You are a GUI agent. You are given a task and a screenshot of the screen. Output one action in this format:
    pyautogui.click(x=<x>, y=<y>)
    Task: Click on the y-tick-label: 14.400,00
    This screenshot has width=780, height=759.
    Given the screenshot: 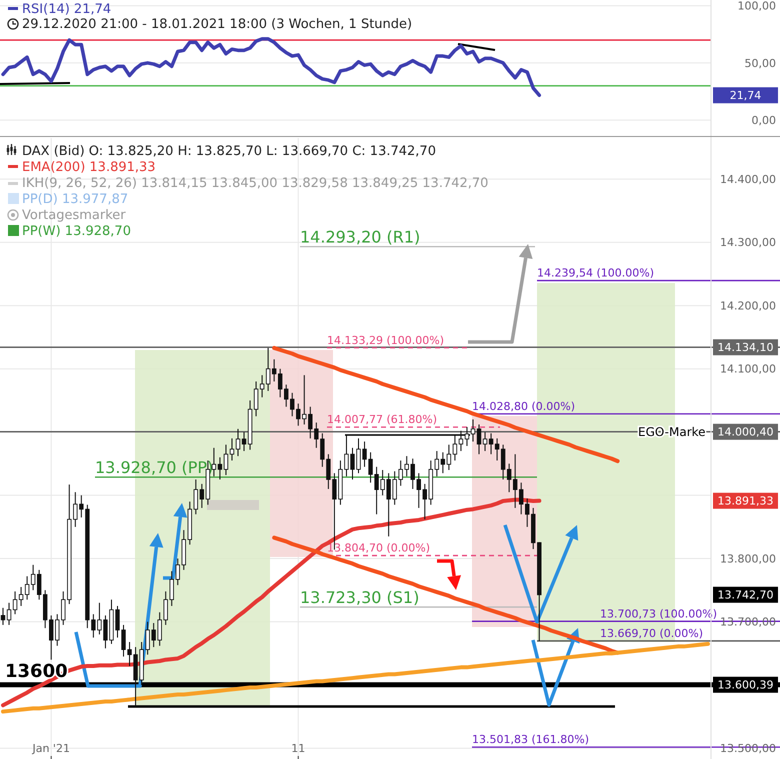 What is the action you would take?
    pyautogui.click(x=748, y=179)
    